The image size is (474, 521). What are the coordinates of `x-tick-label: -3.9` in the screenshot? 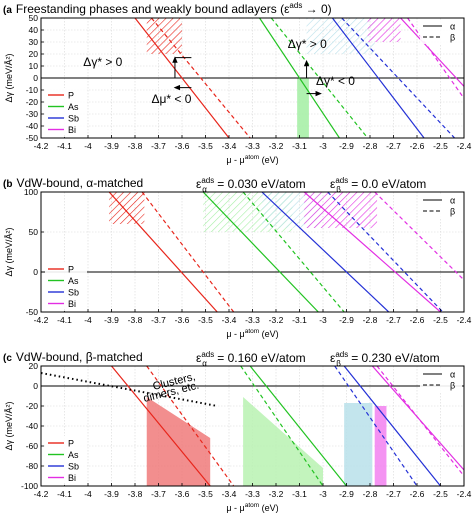 It's located at (111, 494).